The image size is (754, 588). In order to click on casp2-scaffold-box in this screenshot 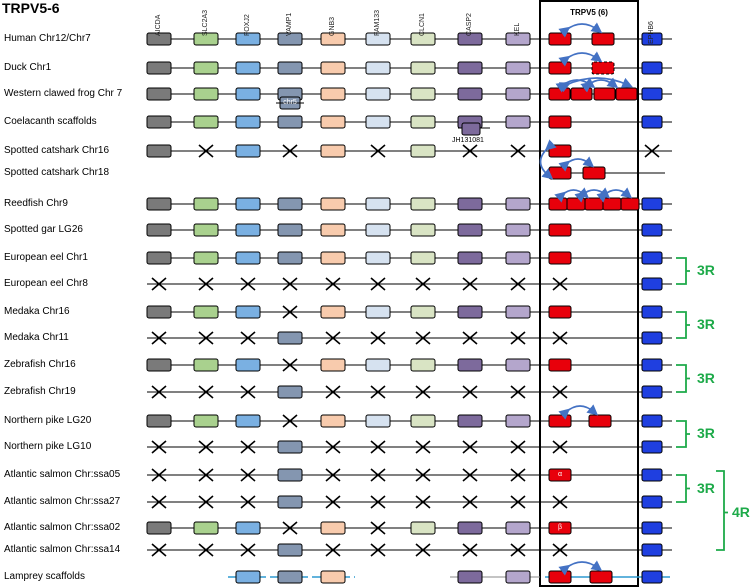, I will do `click(471, 129)`.